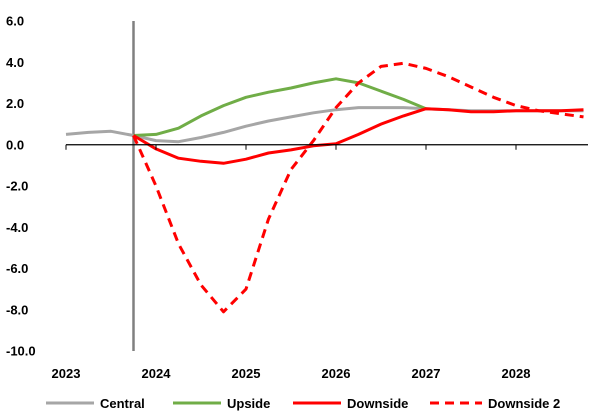 The image size is (591, 414). What do you see at coordinates (326, 147) in the screenshot?
I see `axes` at bounding box center [326, 147].